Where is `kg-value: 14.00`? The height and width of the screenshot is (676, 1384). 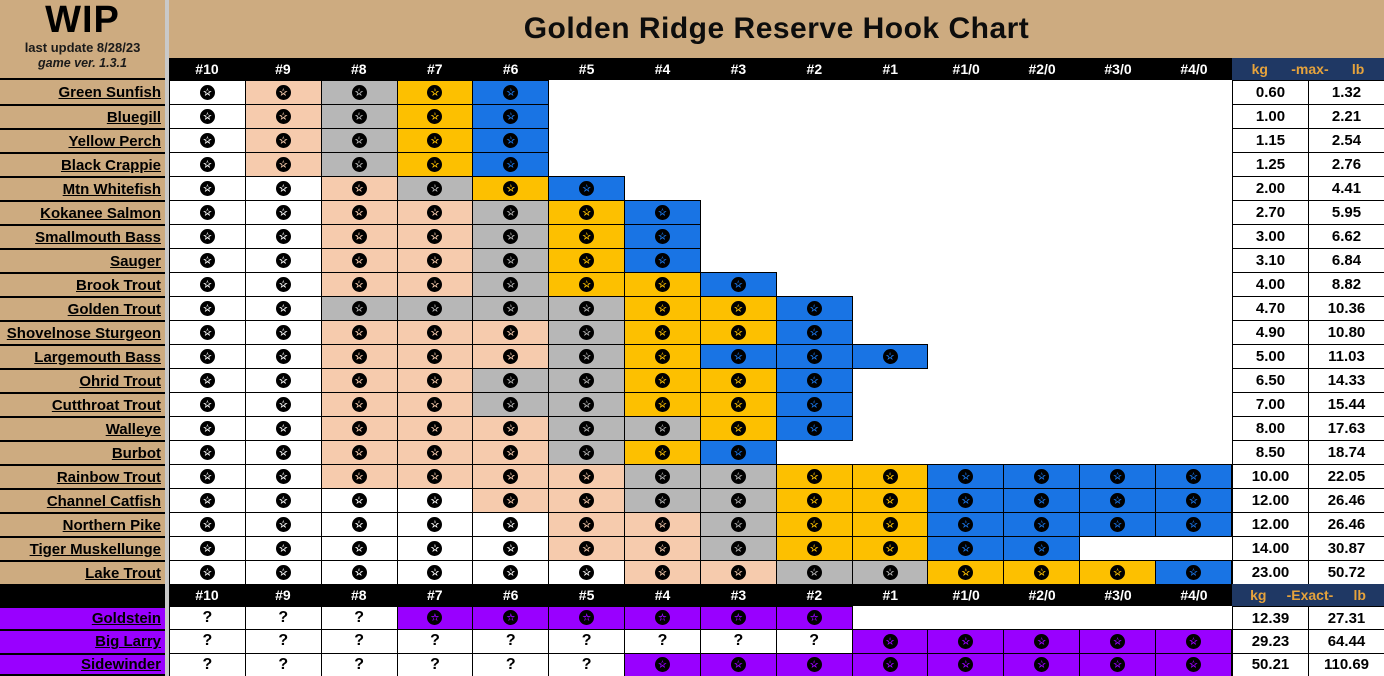
kg-value: 14.00 is located at coordinates (1270, 548).